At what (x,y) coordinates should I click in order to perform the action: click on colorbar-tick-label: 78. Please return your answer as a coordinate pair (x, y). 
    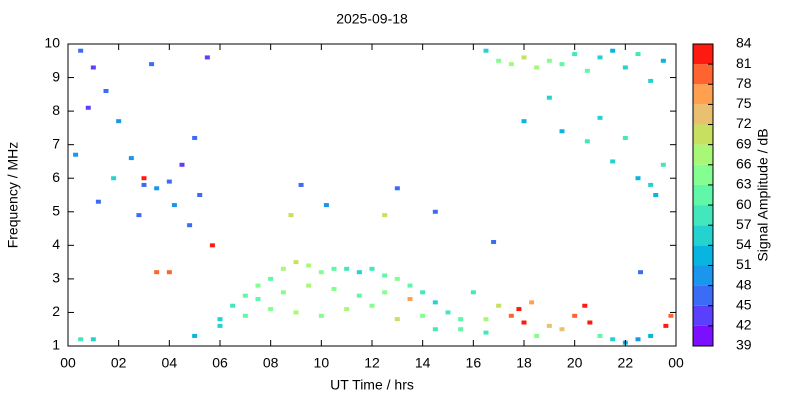
    Looking at the image, I should click on (744, 83).